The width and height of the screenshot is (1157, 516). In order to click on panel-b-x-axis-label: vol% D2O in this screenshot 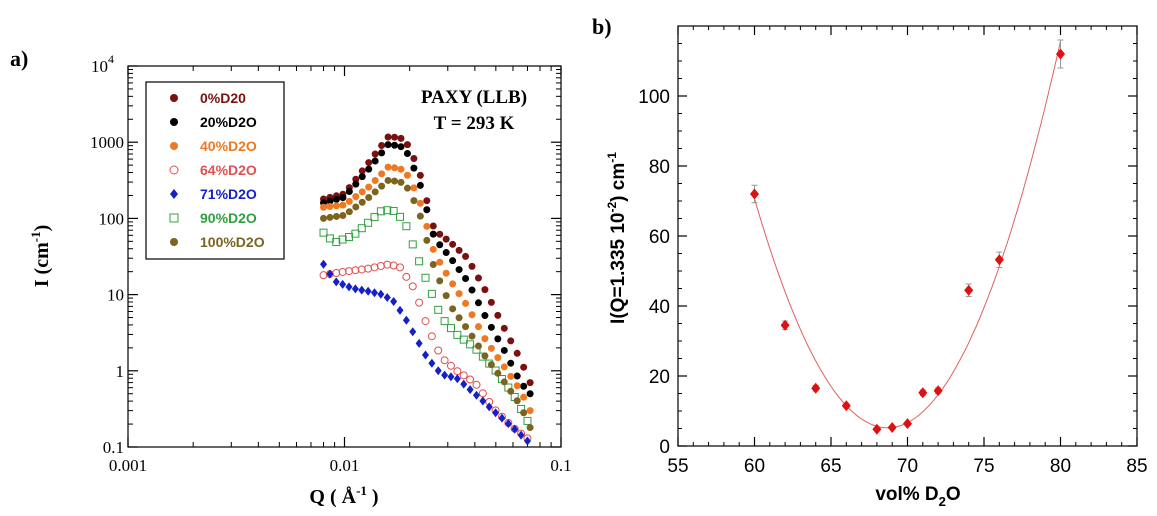, I will do `click(917, 496)`.